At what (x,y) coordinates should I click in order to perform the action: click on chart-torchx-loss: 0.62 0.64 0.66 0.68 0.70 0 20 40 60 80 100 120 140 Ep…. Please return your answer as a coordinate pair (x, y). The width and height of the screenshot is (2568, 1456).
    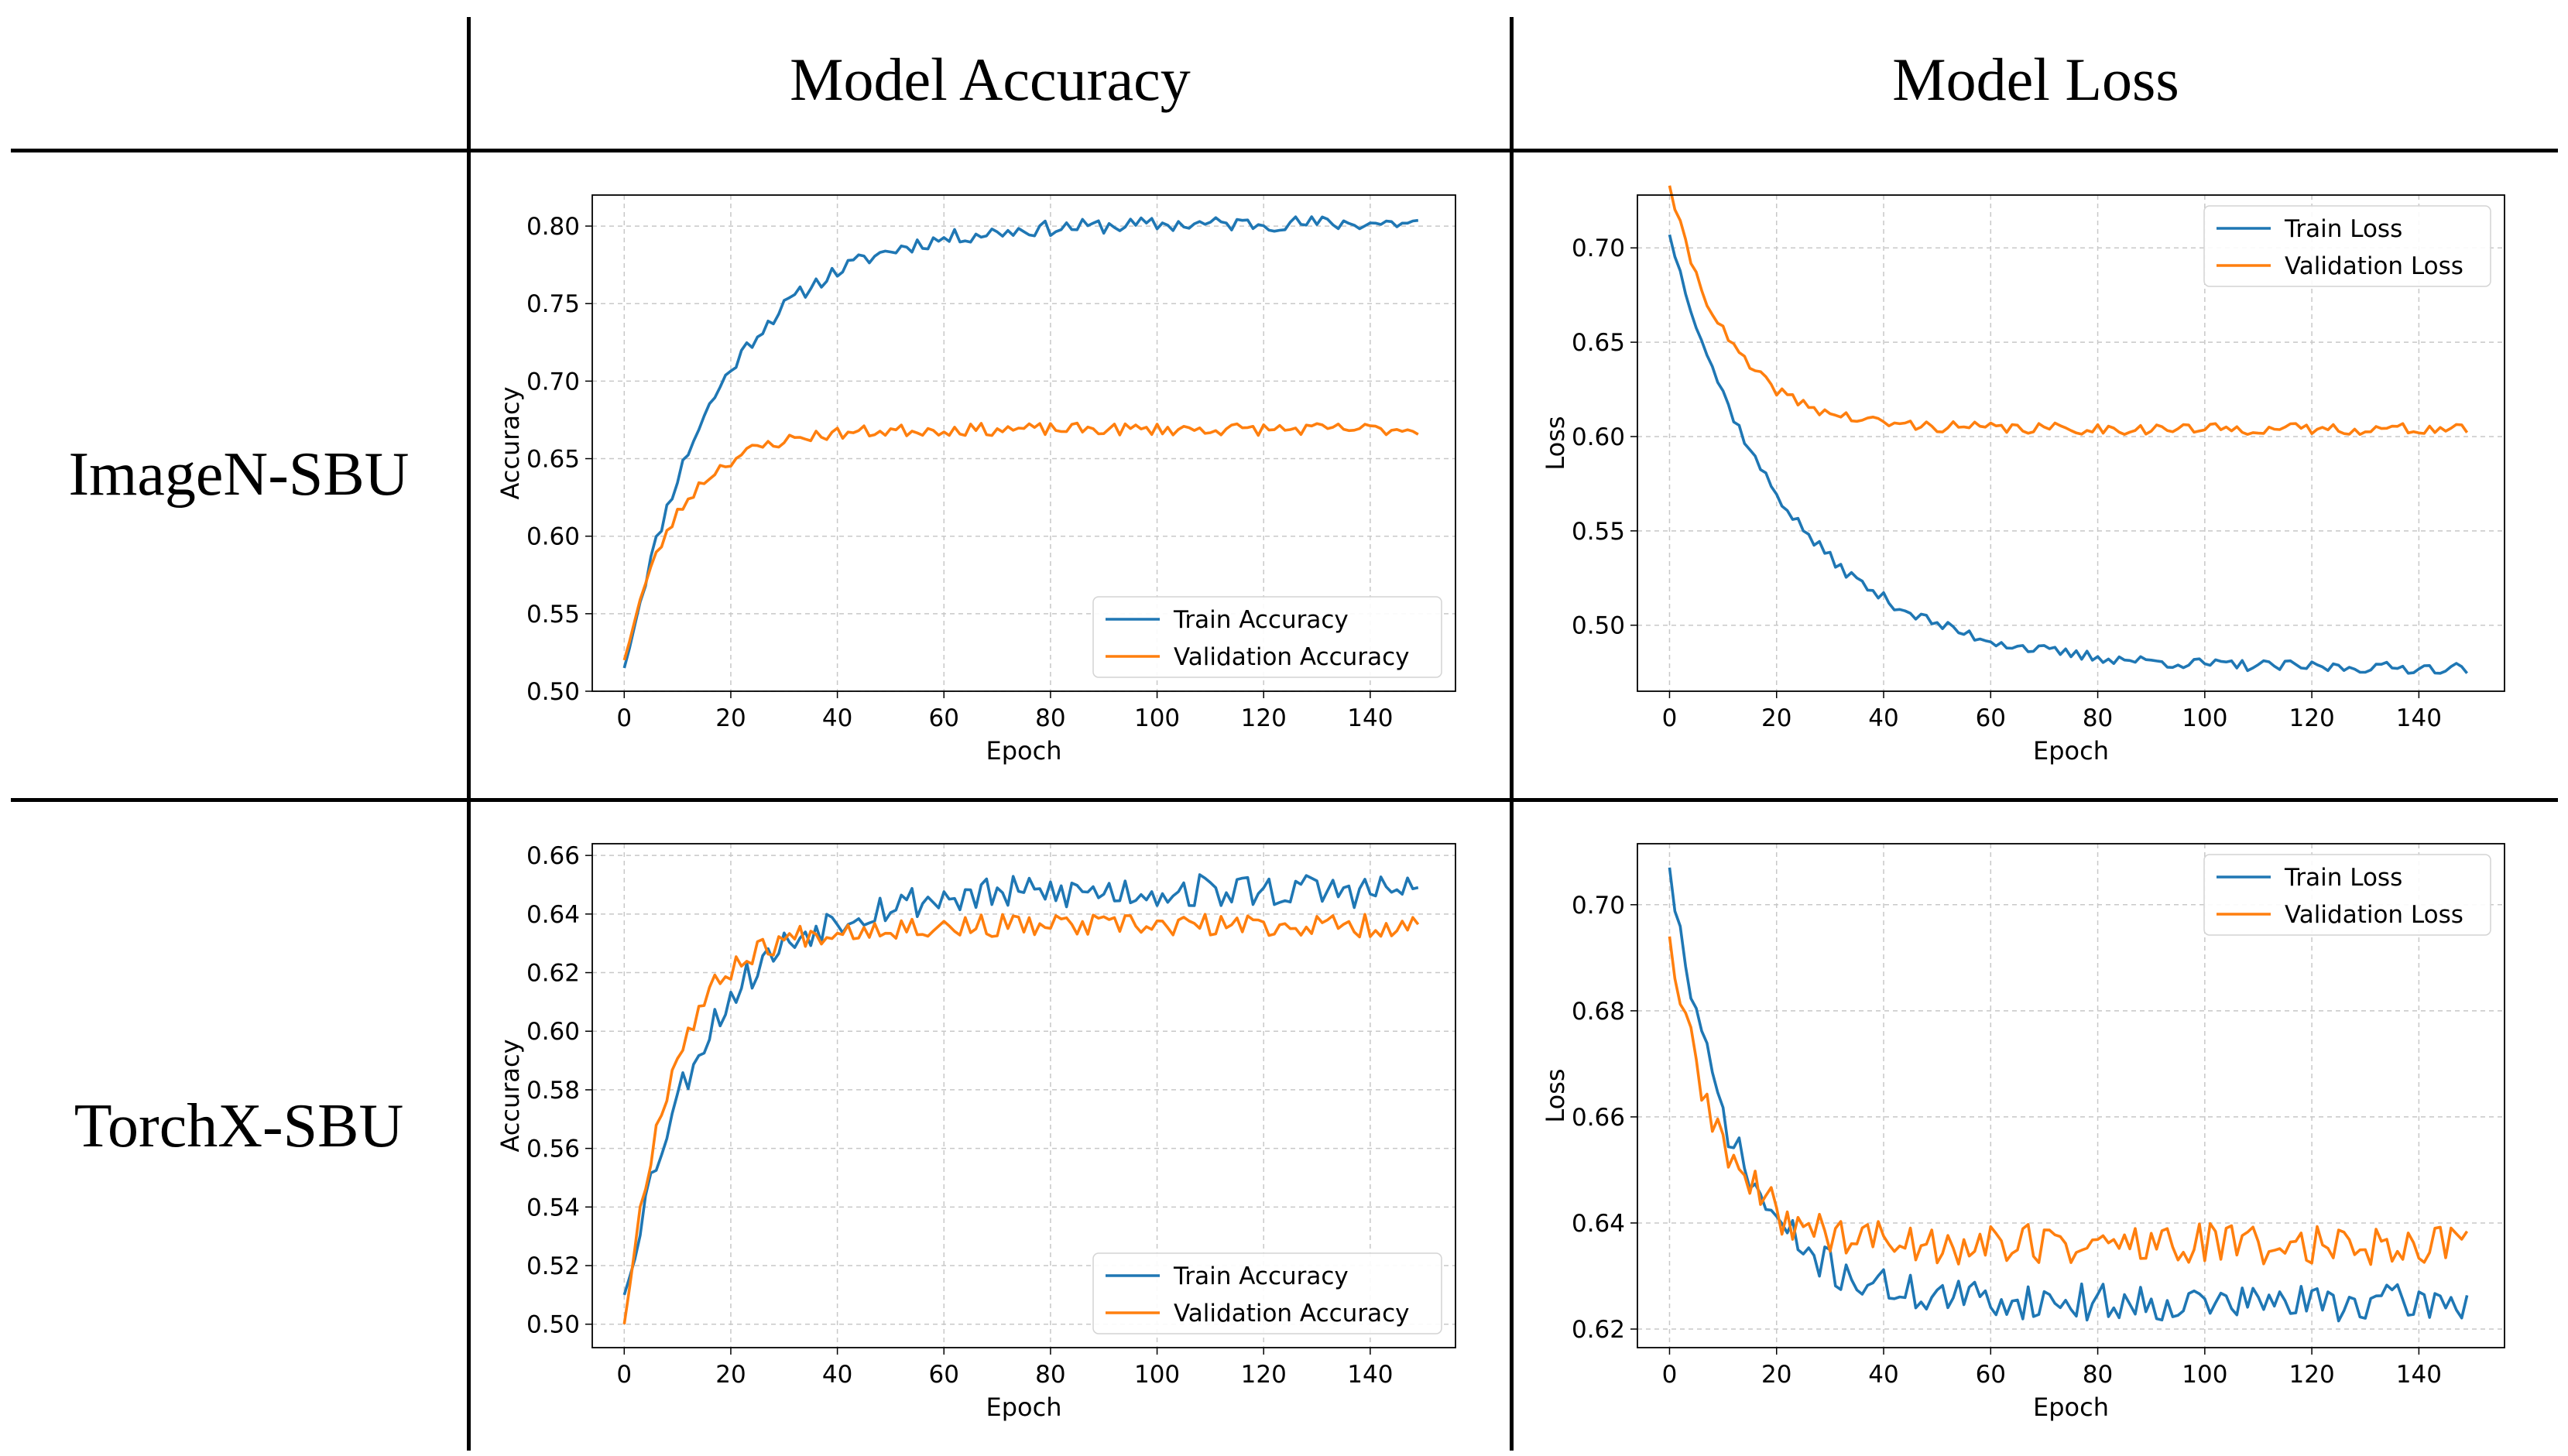
    Looking at the image, I should click on (2023, 1132).